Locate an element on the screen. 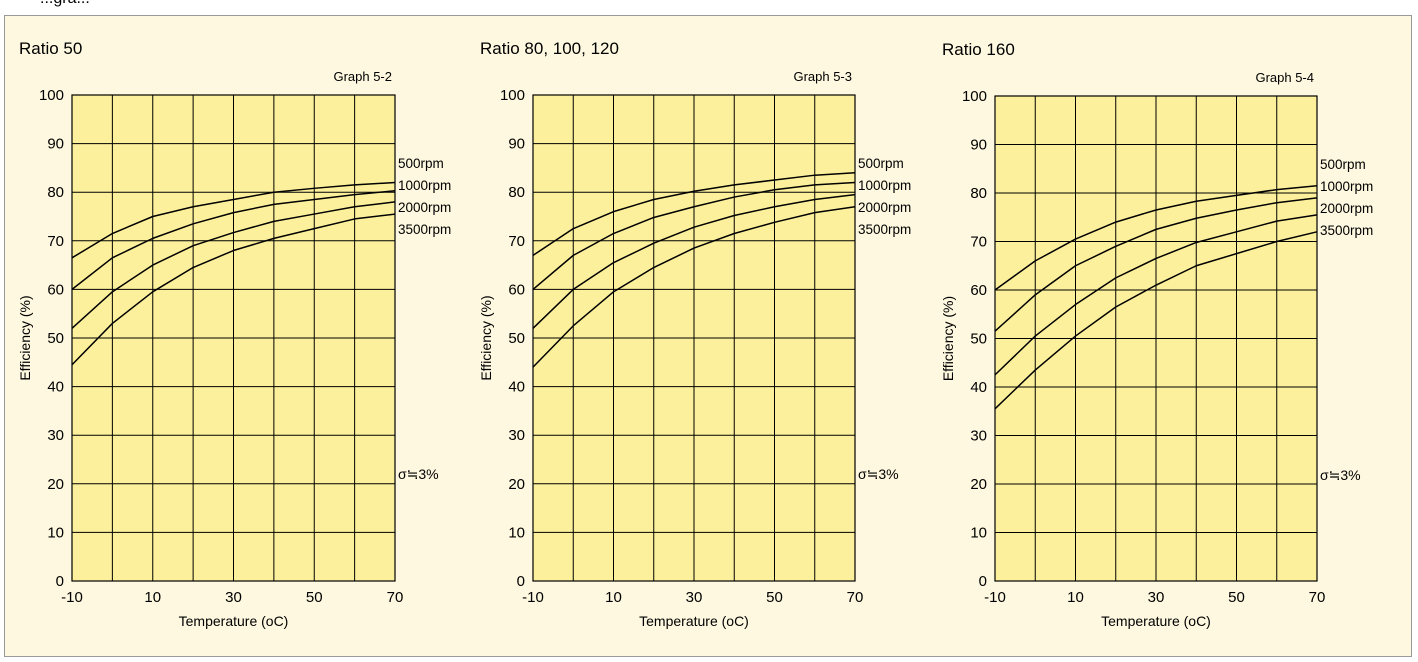 The image size is (1418, 662). c2-y-tick-label: 60 is located at coordinates (516, 289).